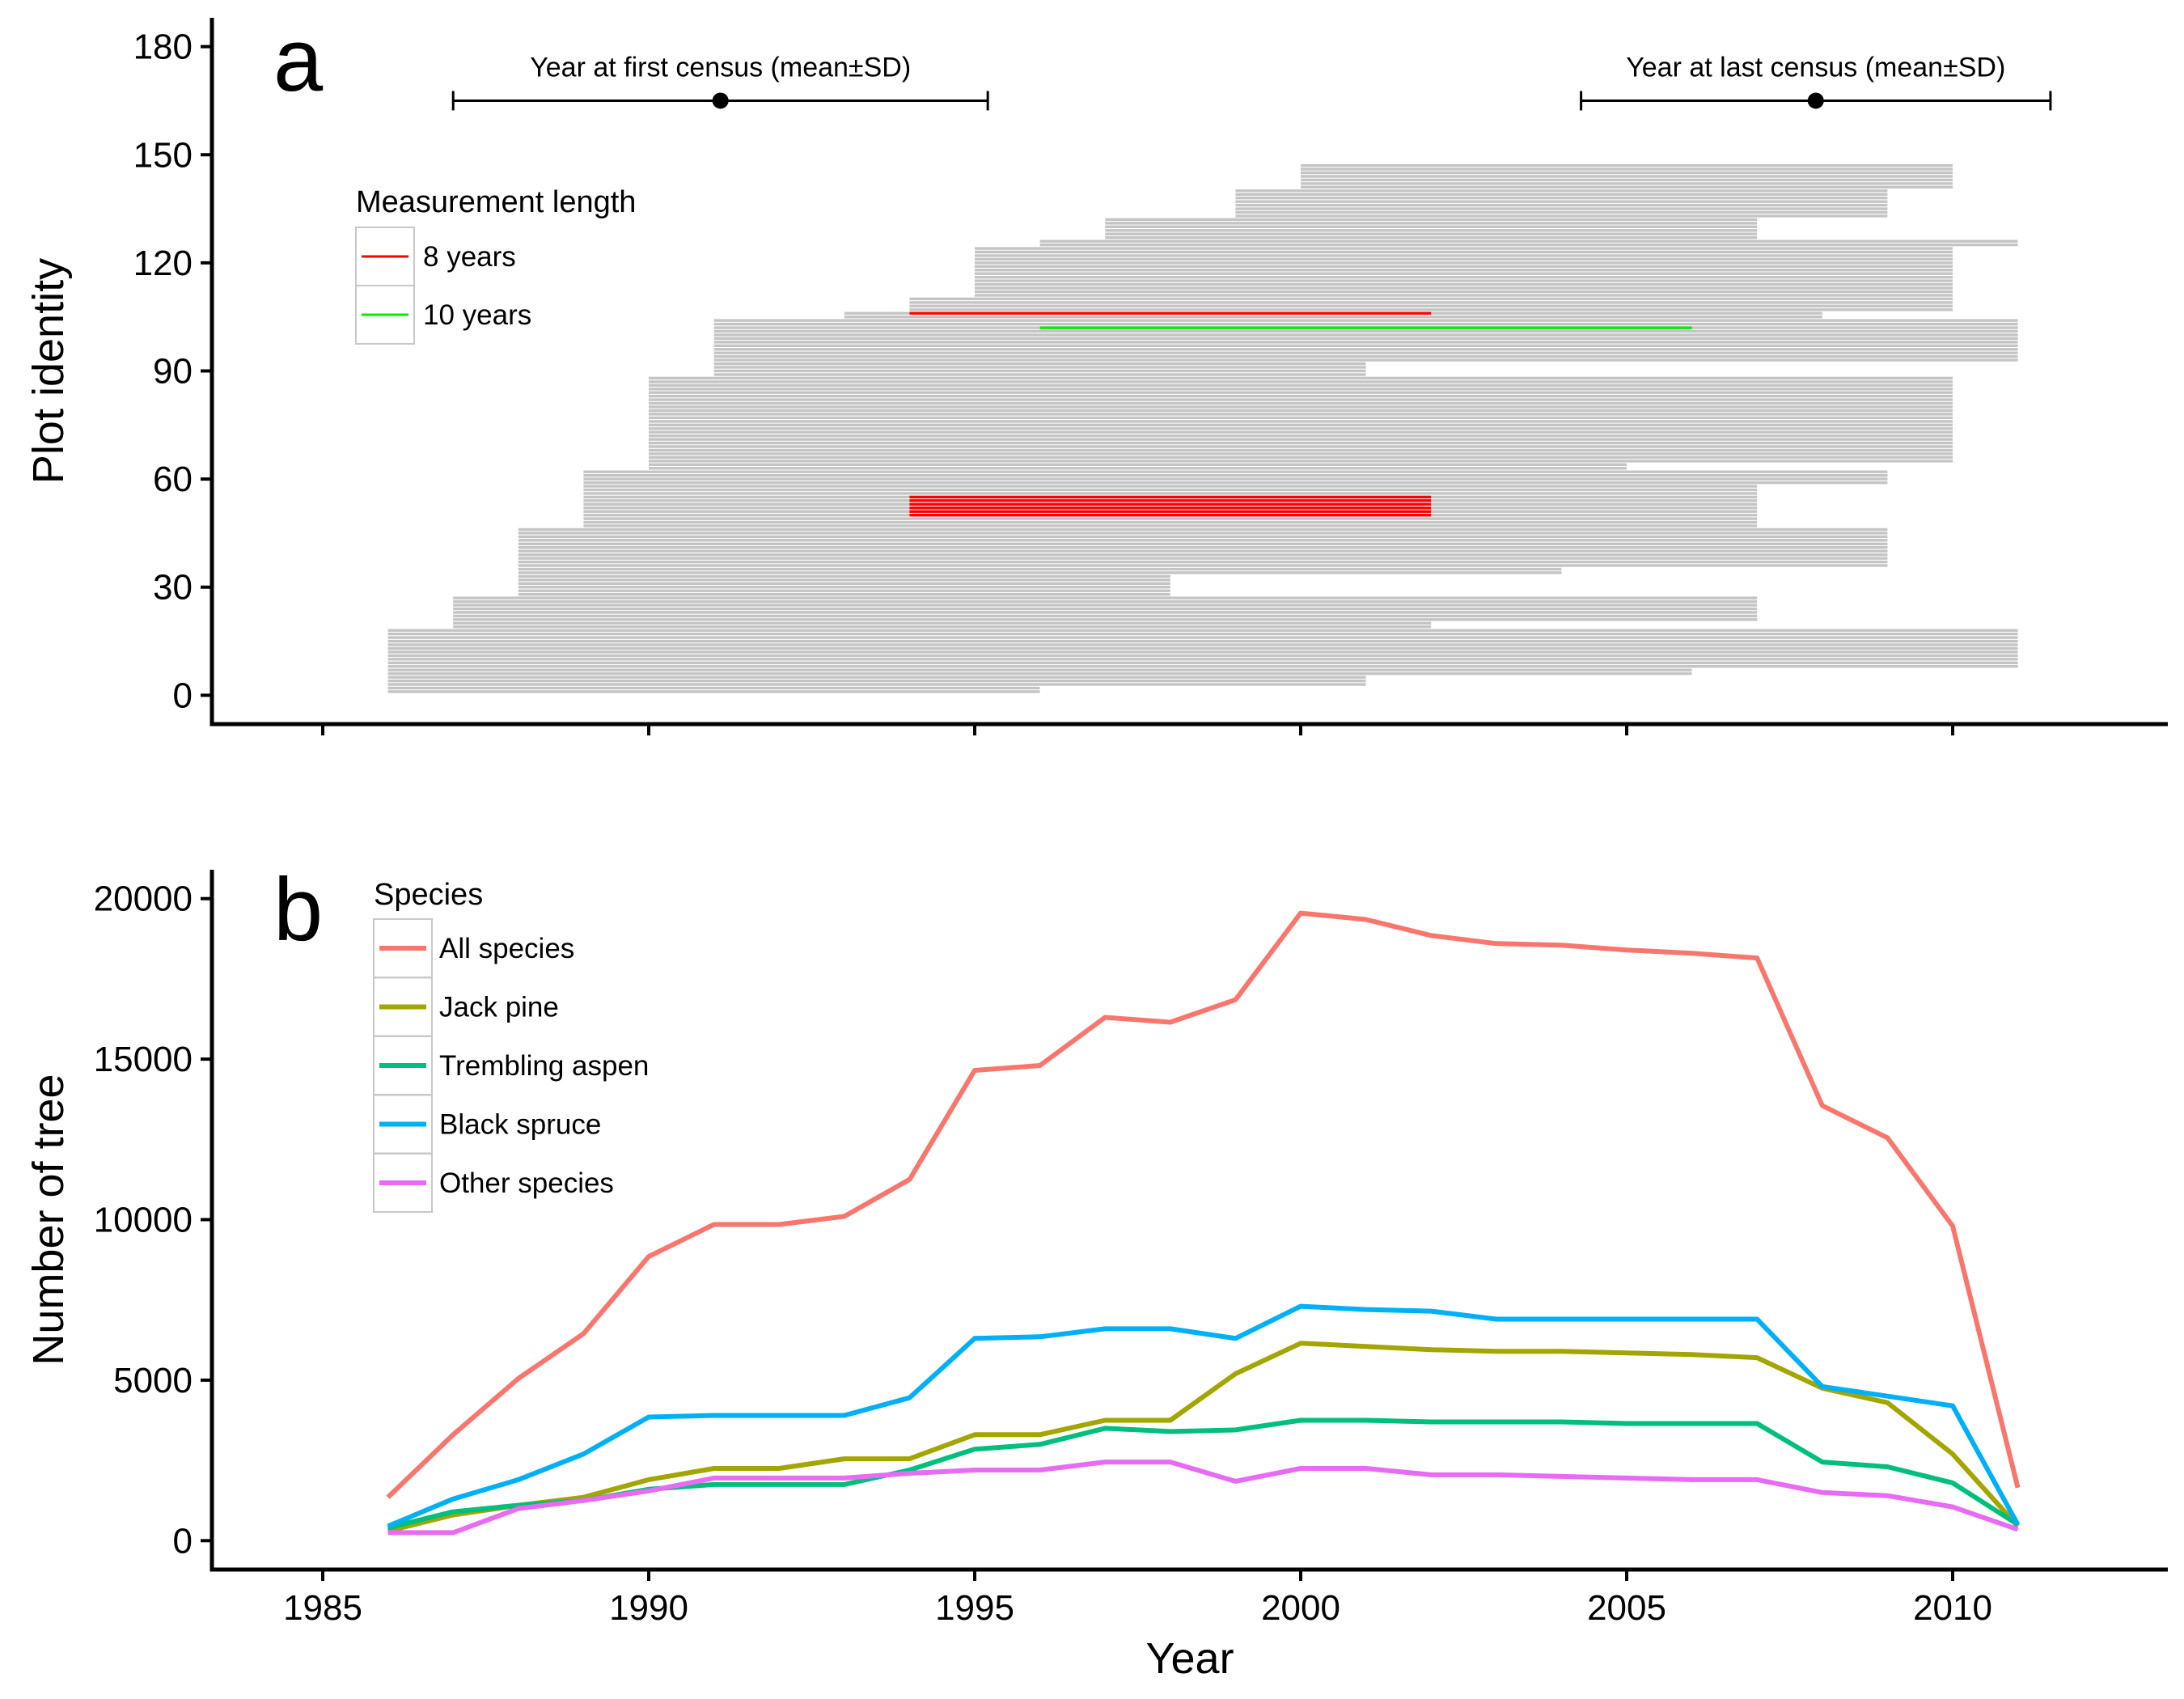 Image resolution: width=2184 pixels, height=1699 pixels. What do you see at coordinates (470, 257) in the screenshot?
I see `legend-label: 8 years` at bounding box center [470, 257].